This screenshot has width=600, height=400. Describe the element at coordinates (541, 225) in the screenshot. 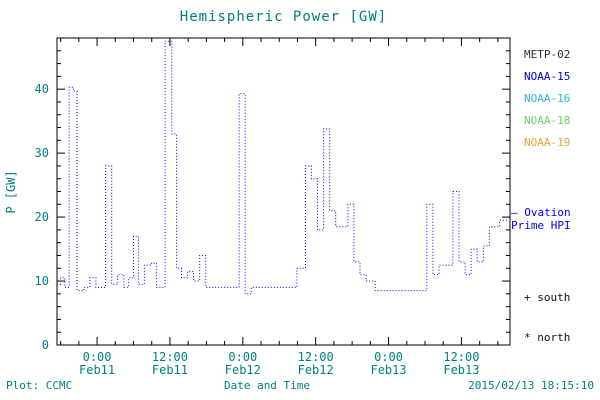

I see `legend-ovation-line2: Prime HPI` at that location.